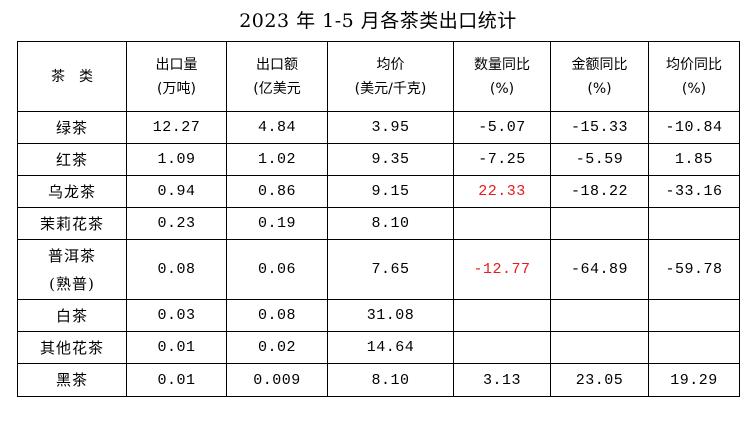  I want to click on header-value-unit: (亿美元, so click(277, 88).